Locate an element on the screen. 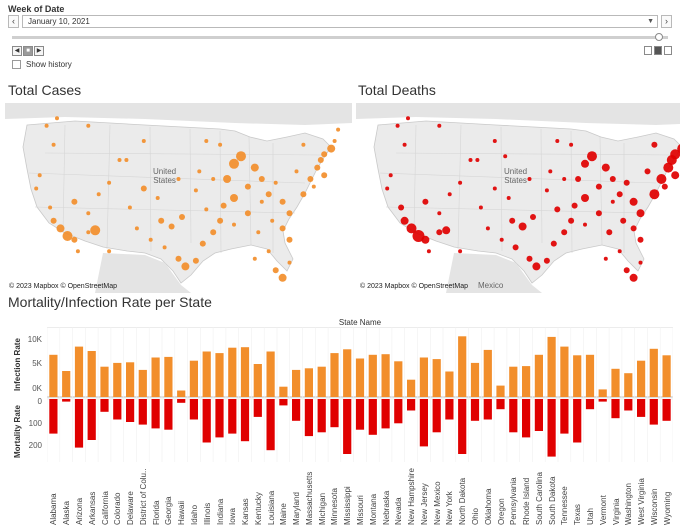 The image size is (680, 529). state-label: Arkansas is located at coordinates (92, 508).